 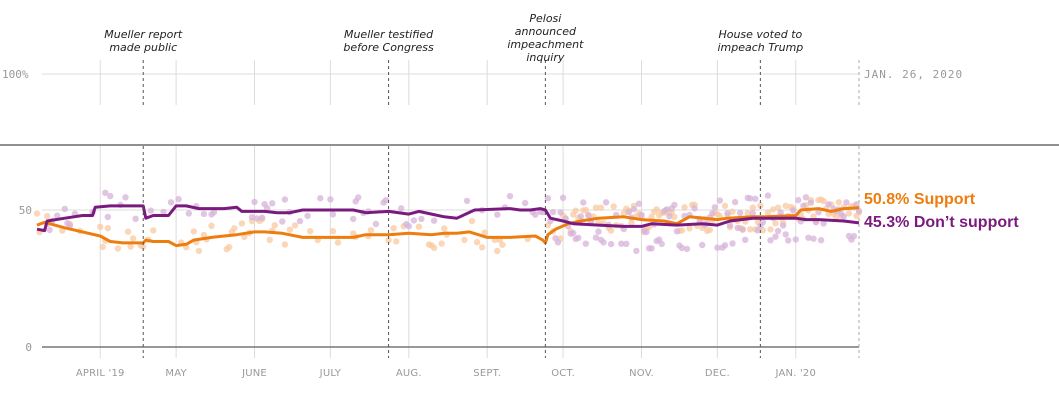 What do you see at coordinates (920, 199) in the screenshot?
I see `support-end-label: 50.8% Support` at bounding box center [920, 199].